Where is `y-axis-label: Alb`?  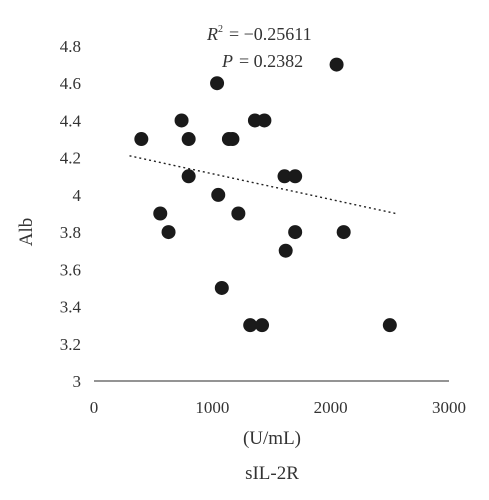
y-axis-label: Alb is located at coordinates (26, 232).